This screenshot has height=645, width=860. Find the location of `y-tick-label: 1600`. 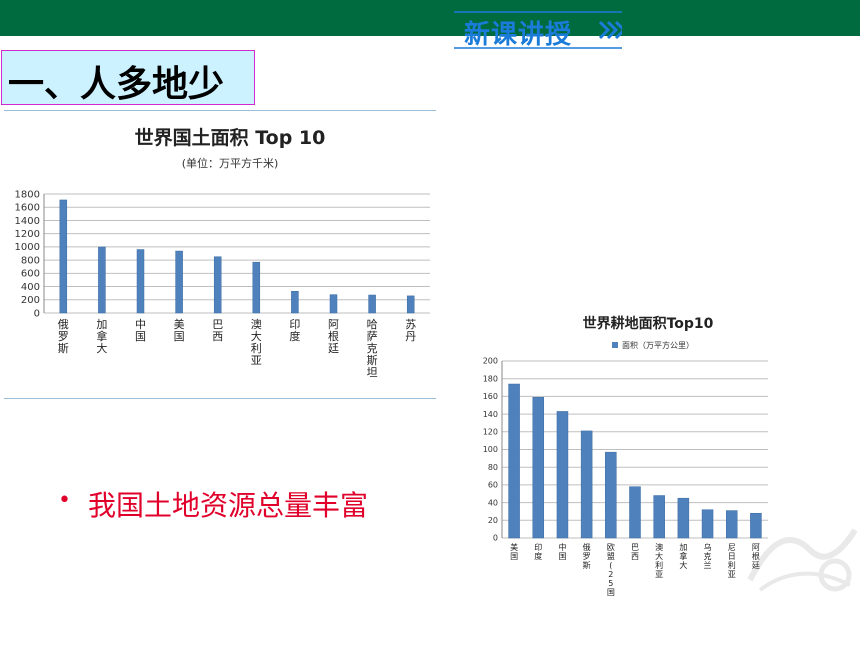

y-tick-label: 1600 is located at coordinates (27, 208).